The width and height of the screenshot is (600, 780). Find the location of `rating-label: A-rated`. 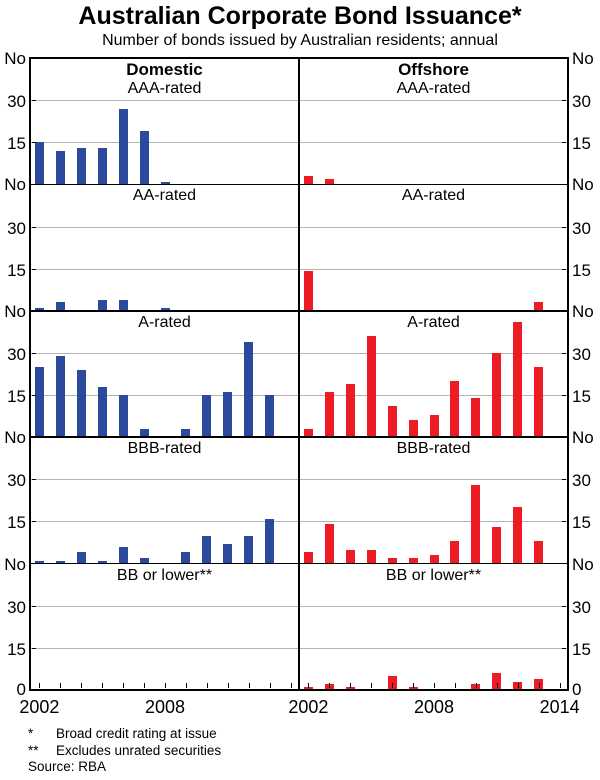

rating-label: A-rated is located at coordinates (433, 322).